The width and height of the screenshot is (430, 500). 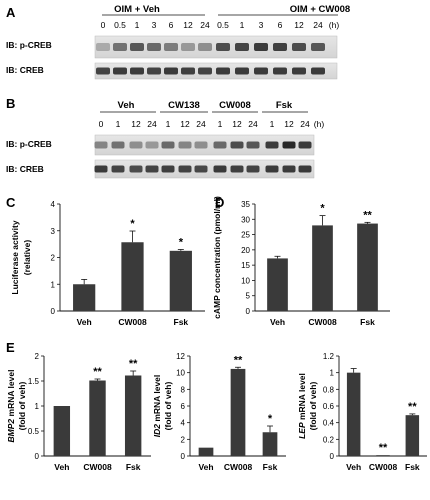 What do you see at coordinates (103, 25) in the screenshot?
I see `timepoint-label: 0` at bounding box center [103, 25].